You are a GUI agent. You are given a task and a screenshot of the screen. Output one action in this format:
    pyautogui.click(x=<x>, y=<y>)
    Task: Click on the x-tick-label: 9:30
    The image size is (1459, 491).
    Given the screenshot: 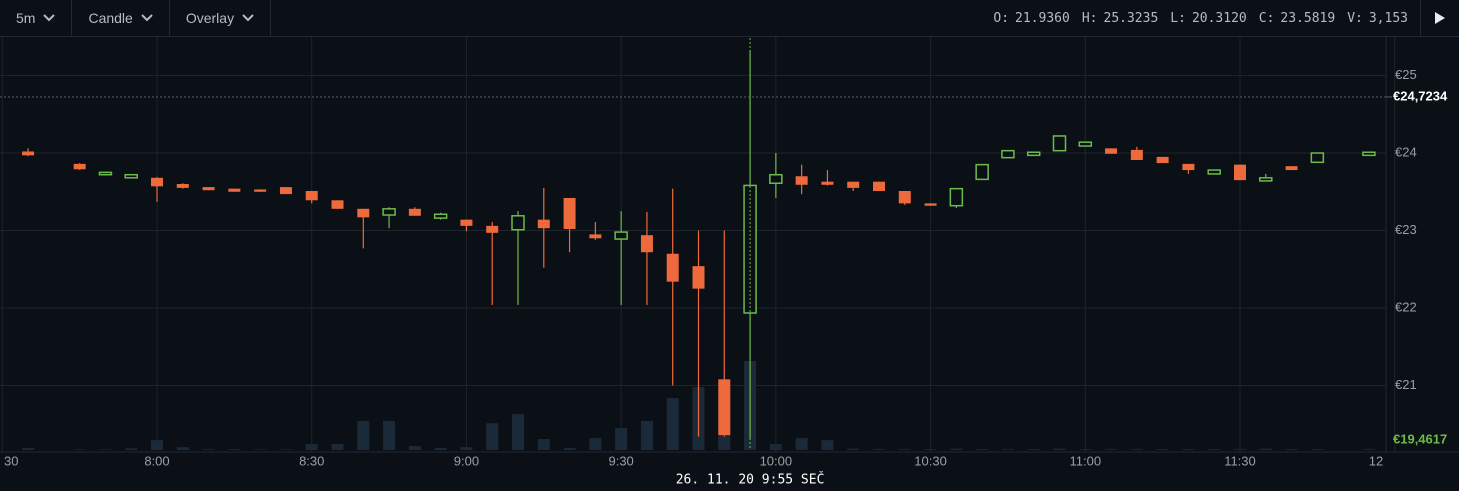 What is the action you would take?
    pyautogui.click(x=620, y=460)
    